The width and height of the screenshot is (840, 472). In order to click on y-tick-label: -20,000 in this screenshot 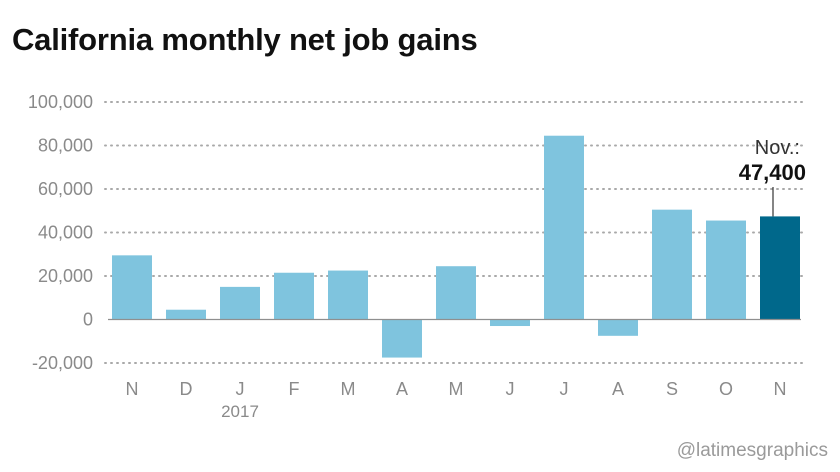, I will do `click(62, 363)`.